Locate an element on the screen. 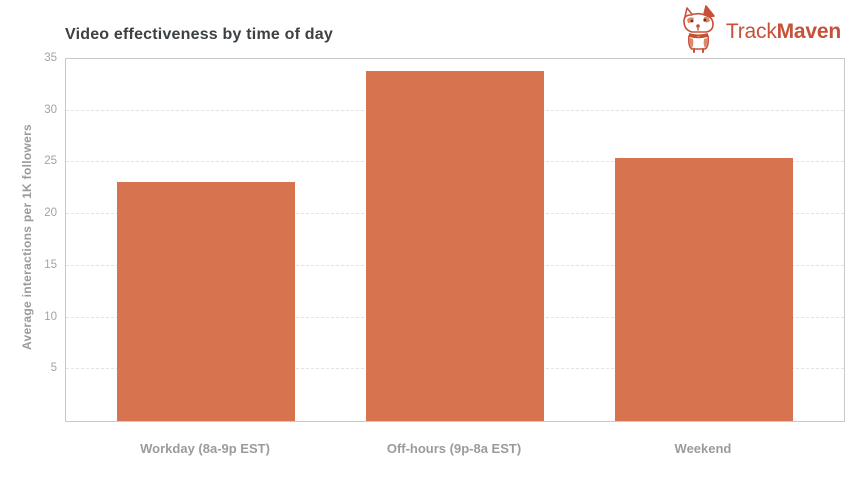  y-tick-label-35: 35 is located at coordinates (50, 58).